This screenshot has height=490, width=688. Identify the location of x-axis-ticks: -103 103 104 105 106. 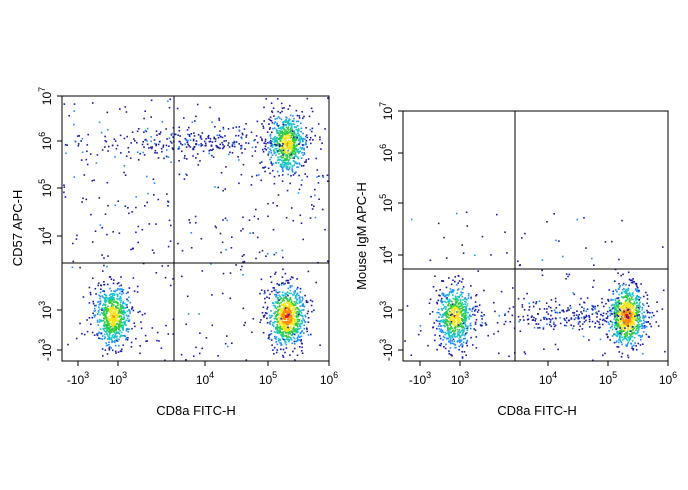
(543, 374).